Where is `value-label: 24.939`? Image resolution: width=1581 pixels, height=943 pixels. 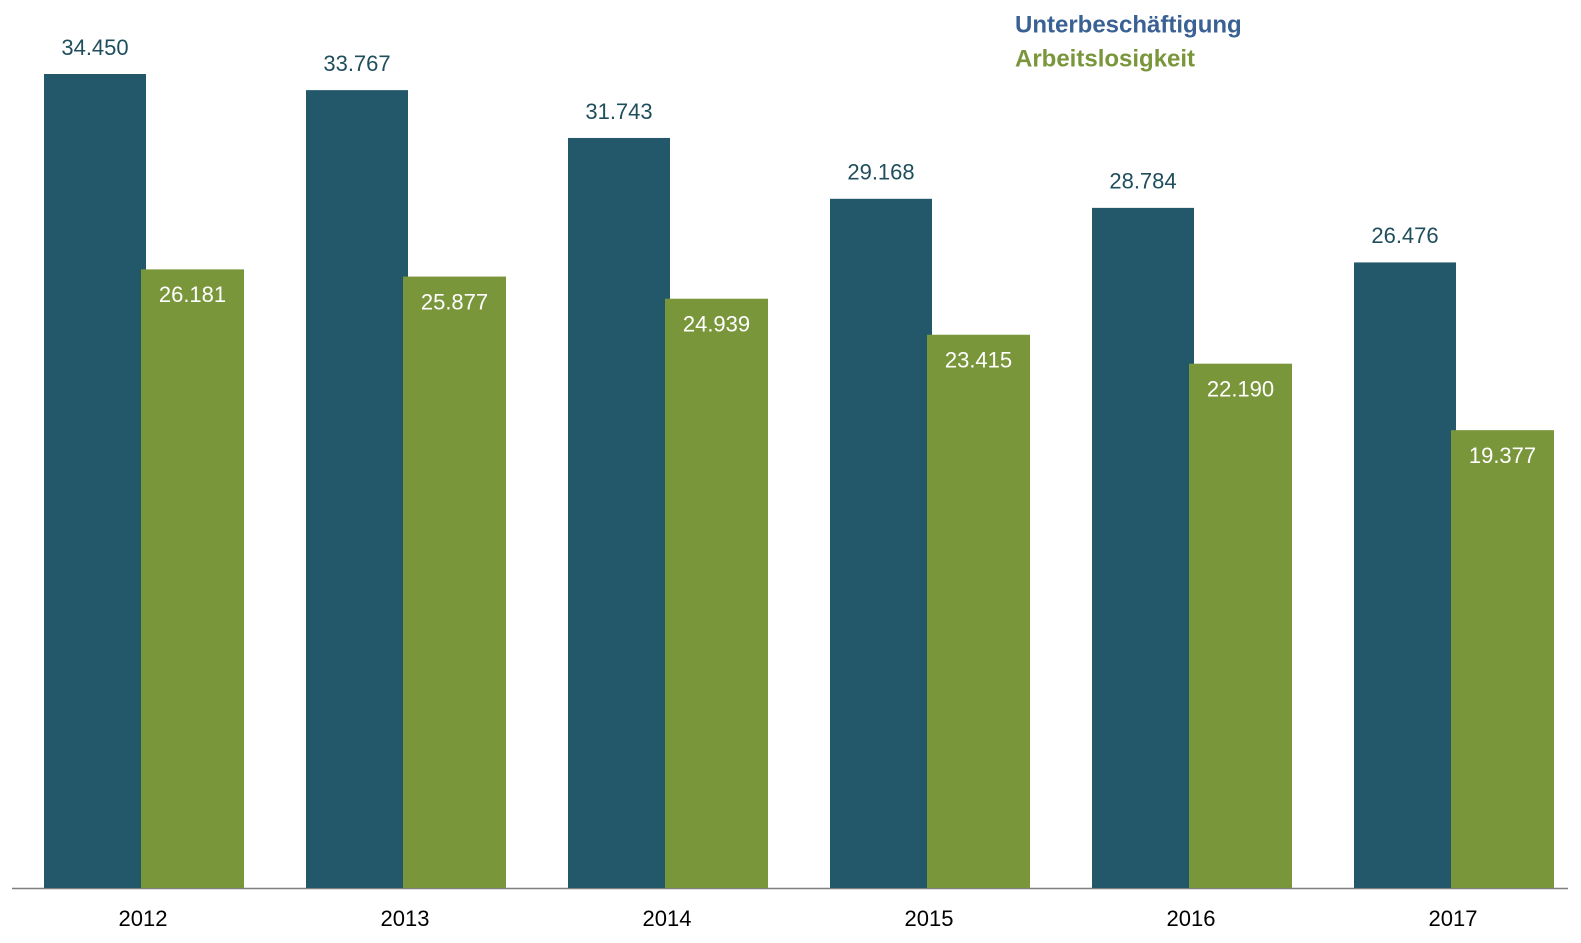 value-label: 24.939 is located at coordinates (716, 324).